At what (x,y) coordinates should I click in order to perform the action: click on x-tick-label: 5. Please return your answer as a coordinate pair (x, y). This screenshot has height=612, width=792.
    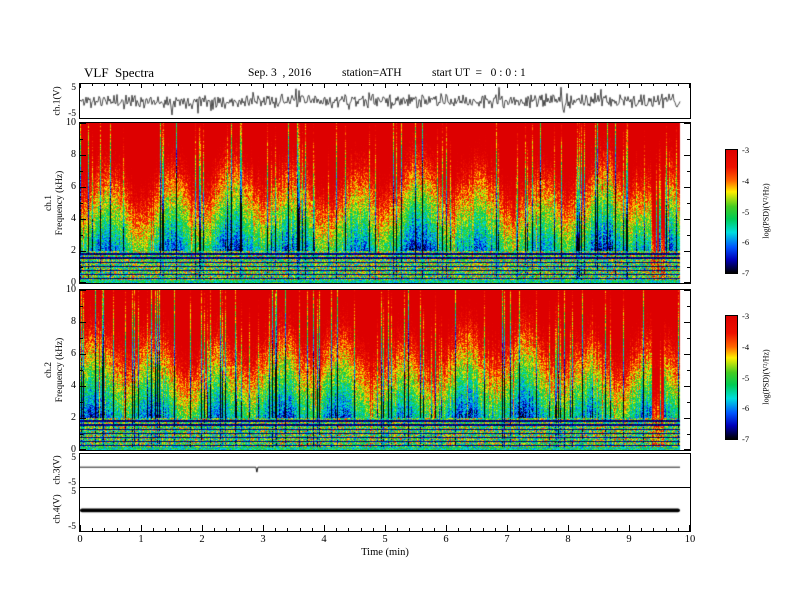
    Looking at the image, I should click on (385, 539).